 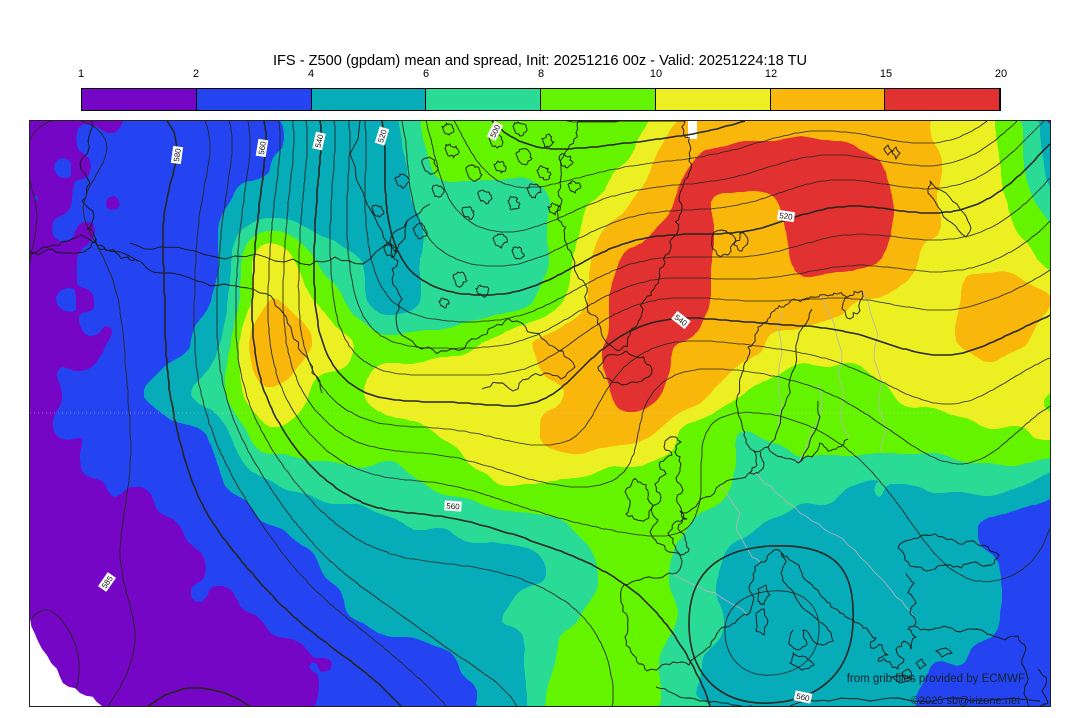 I want to click on svg-text:from grib files provided by EC: from grib files provided by ECMWF, so click(x=936, y=679).